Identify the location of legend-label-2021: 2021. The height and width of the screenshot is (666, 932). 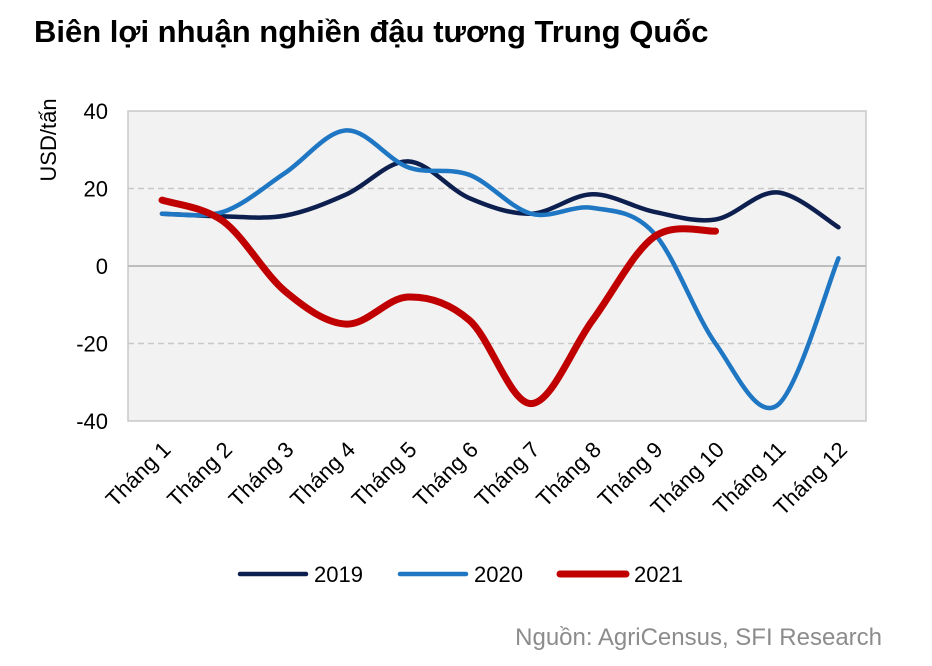
(658, 574).